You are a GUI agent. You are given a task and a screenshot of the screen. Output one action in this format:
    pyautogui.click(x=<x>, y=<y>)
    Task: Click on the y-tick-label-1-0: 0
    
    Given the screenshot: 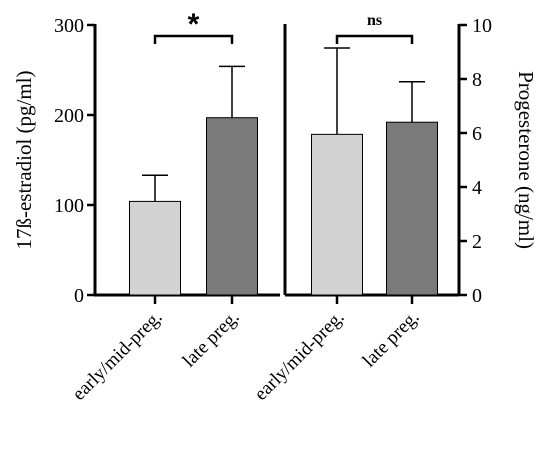 What is the action you would take?
    pyautogui.click(x=477, y=296)
    